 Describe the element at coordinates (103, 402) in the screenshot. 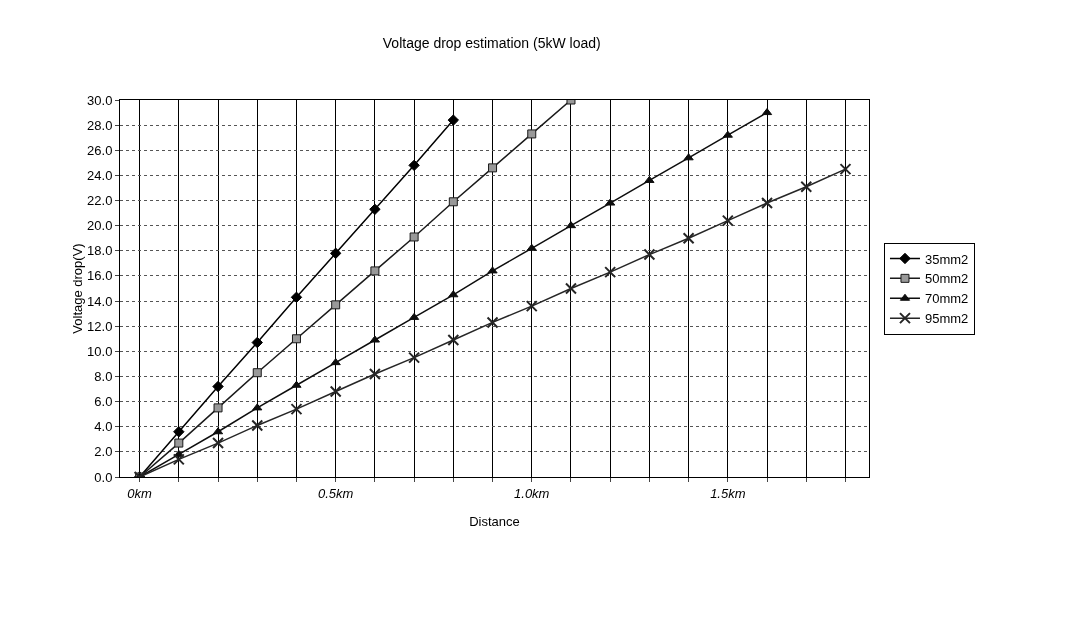

I see `y-tick-label: 6.0` at that location.